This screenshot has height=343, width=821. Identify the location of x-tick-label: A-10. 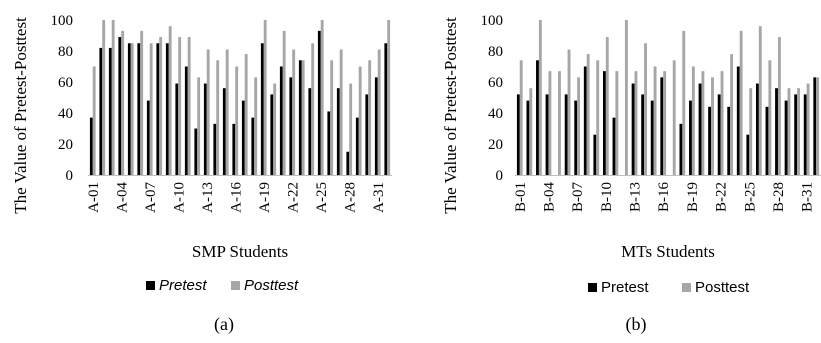
(179, 197).